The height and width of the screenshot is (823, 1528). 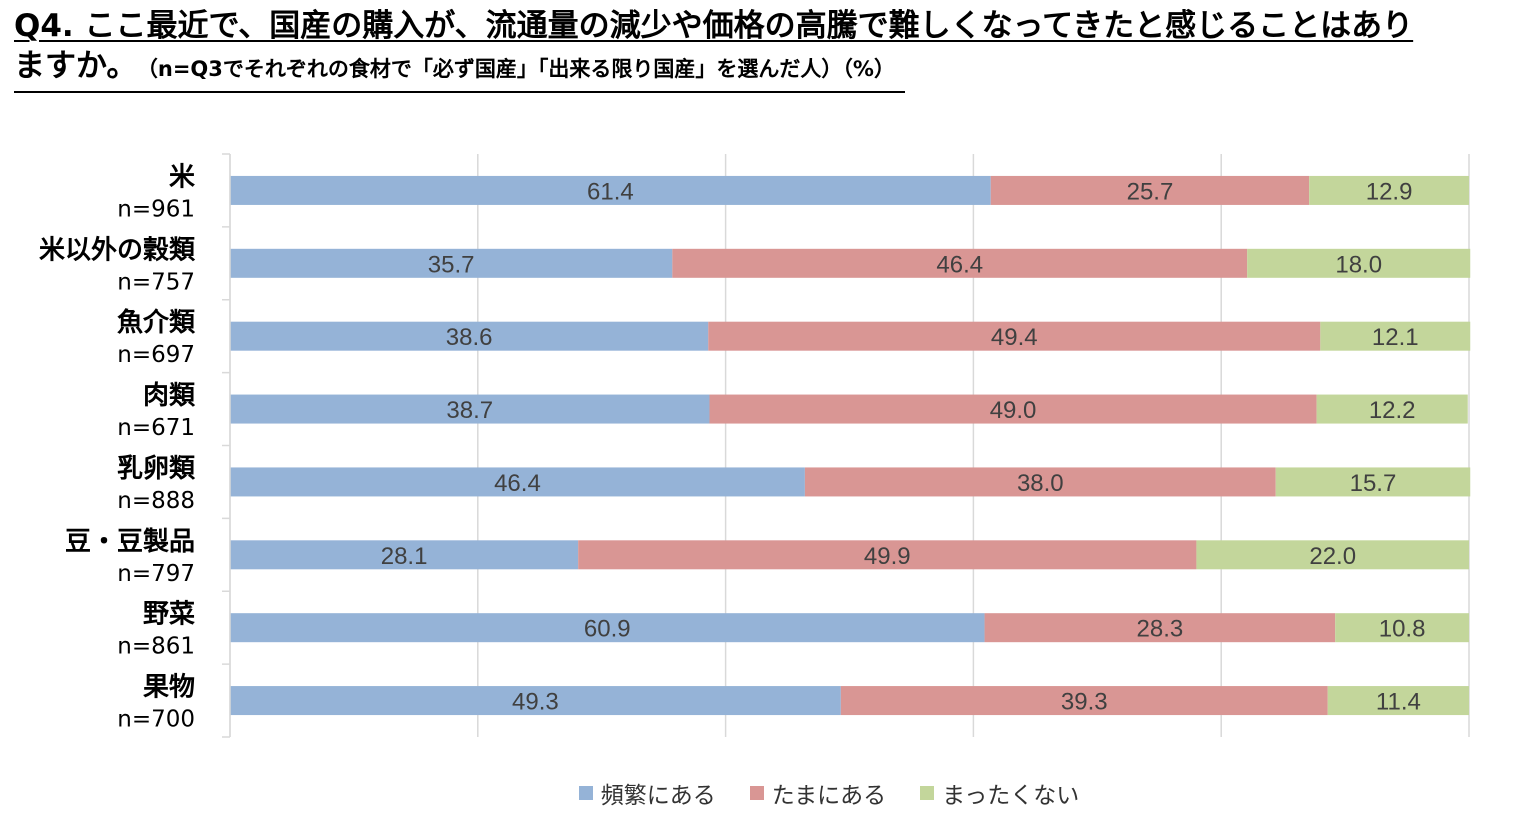 I want to click on data-label-2-3: 12.2, so click(x=1392, y=410).